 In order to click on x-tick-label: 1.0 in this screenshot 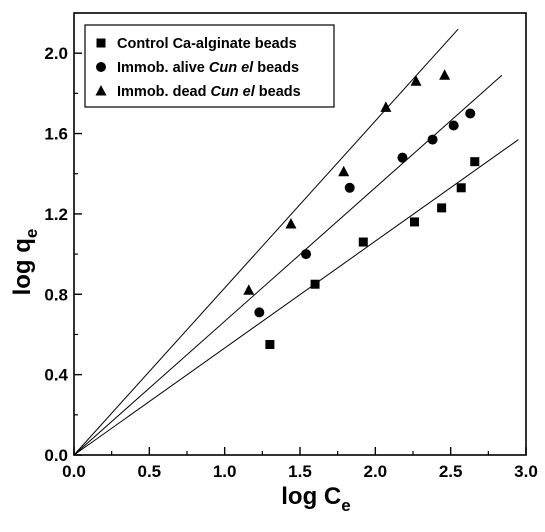, I will do `click(225, 471)`.